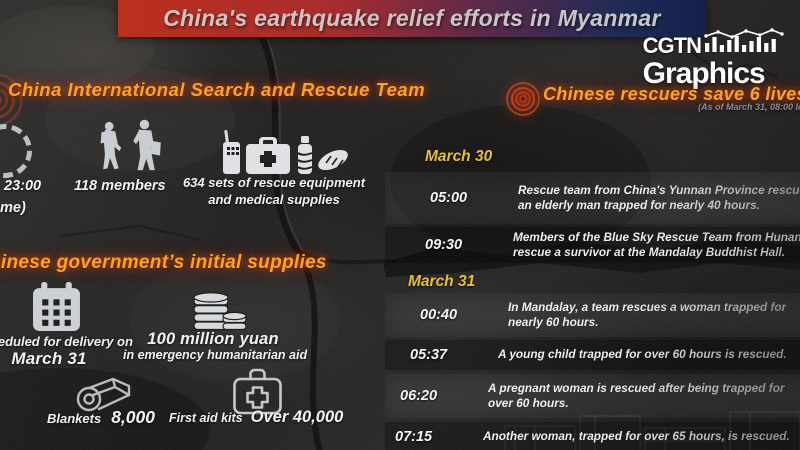 Image resolution: width=800 pixels, height=450 pixels. What do you see at coordinates (66, 351) in the screenshot?
I see `delivery-date-text: Scheduled for delivery on March 31` at bounding box center [66, 351].